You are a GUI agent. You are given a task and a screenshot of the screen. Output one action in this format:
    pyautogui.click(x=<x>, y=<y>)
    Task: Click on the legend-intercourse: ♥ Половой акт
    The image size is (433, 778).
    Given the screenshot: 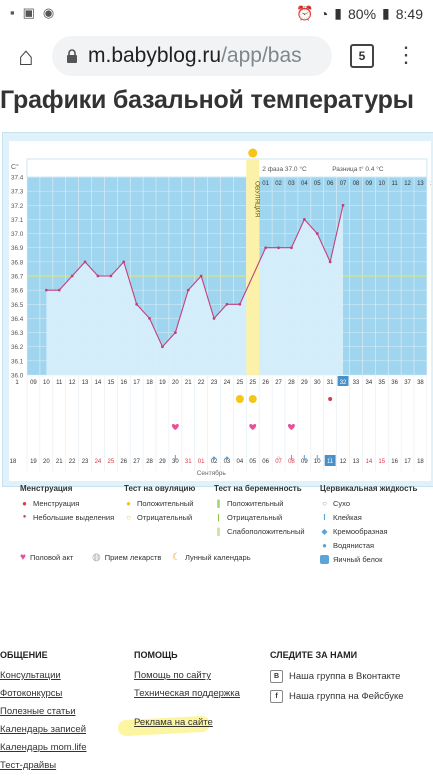 What is the action you would take?
    pyautogui.click(x=46, y=557)
    